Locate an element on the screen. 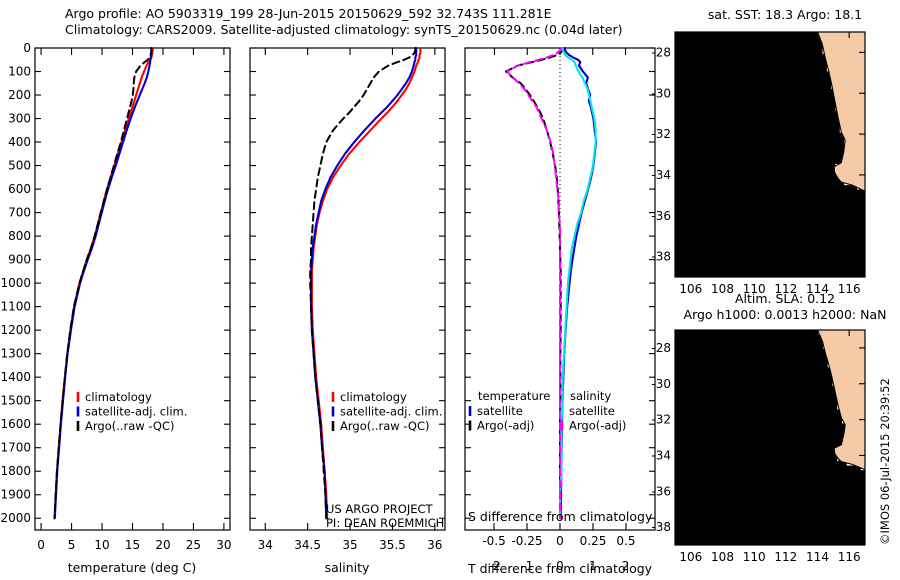 The image size is (900, 580). temperature-x-tick-label: 30 is located at coordinates (223, 545).